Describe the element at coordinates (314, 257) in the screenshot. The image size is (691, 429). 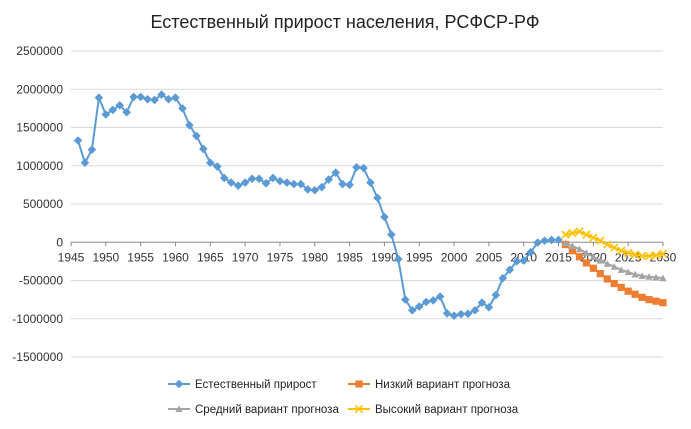
I see `x-tick-label: 1980` at that location.